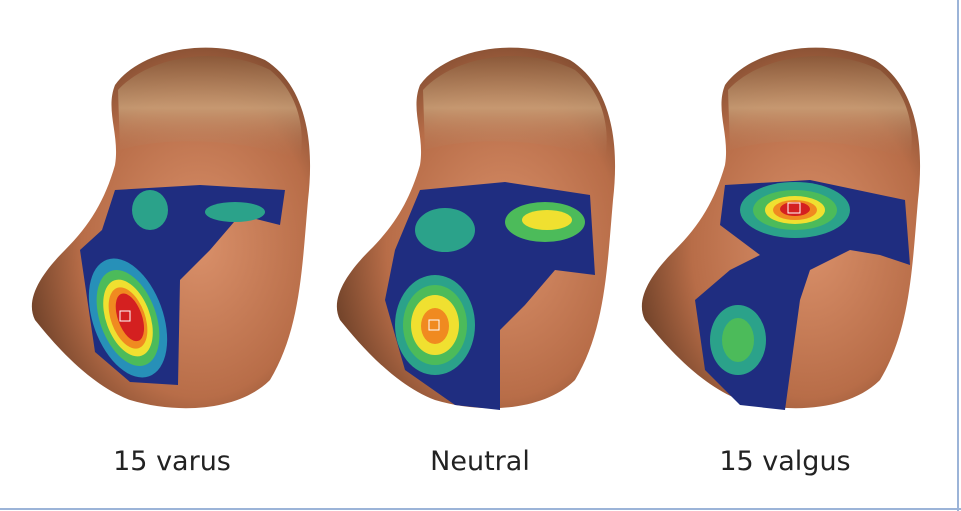 The width and height of the screenshot is (961, 511). Describe the element at coordinates (172, 461) in the screenshot. I see `panel-label: 15 varus` at that location.